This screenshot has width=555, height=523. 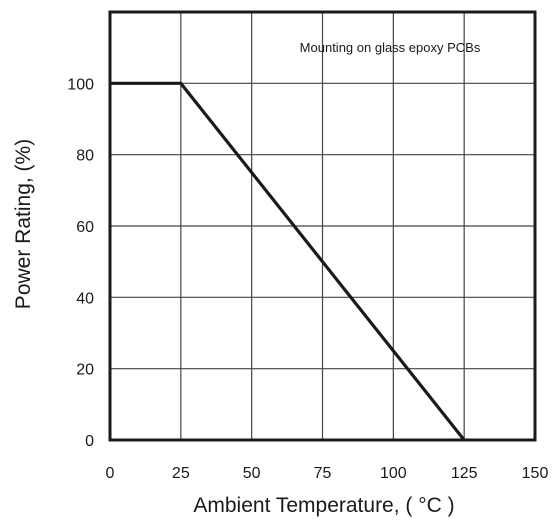 What do you see at coordinates (85, 227) in the screenshot?
I see `y-tick-label-60: 60` at bounding box center [85, 227].